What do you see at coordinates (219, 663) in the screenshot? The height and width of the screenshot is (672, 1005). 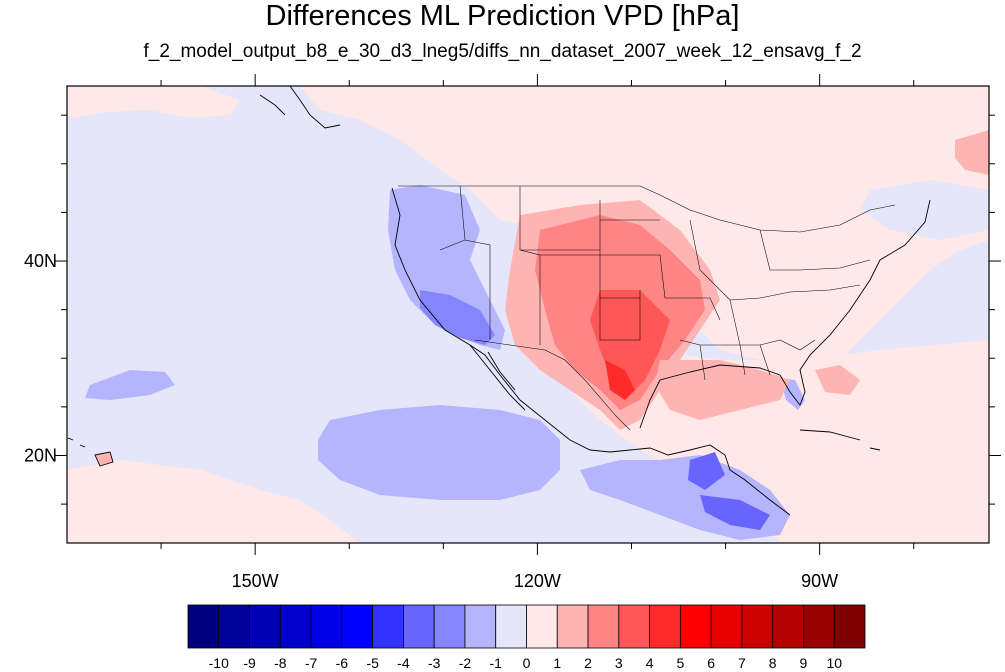 I see `colorbar-label: -10` at bounding box center [219, 663].